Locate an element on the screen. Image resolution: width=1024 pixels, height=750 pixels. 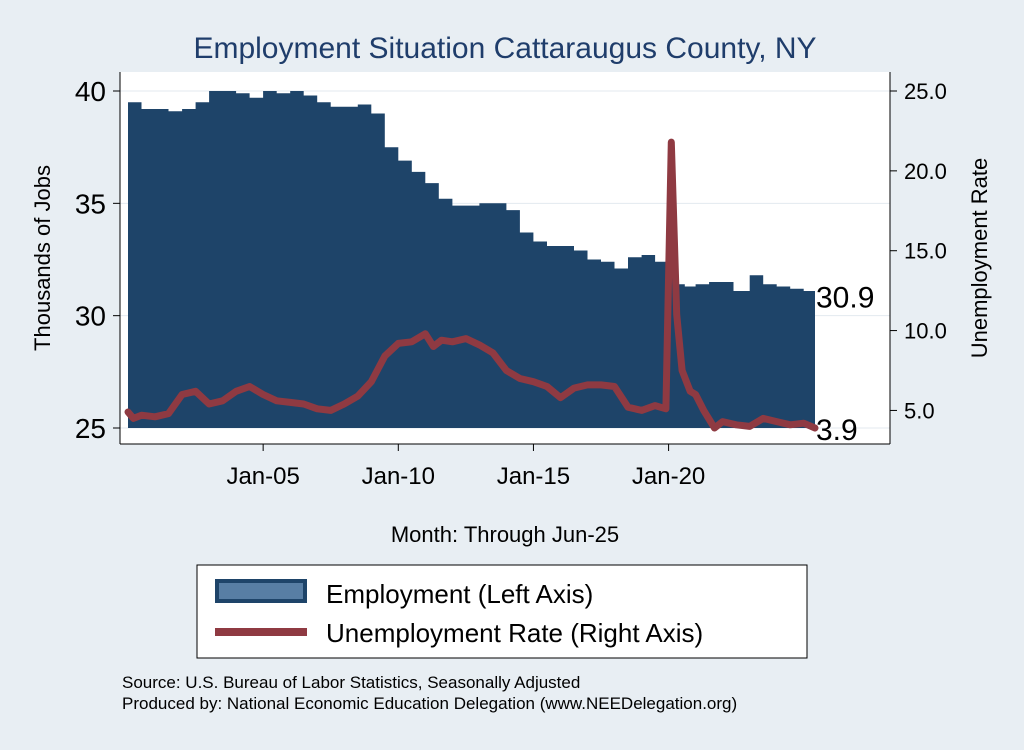
x-axis-ticks: Jan-05 Jan-10 Jan-15 Jan-20 is located at coordinates (465, 467).